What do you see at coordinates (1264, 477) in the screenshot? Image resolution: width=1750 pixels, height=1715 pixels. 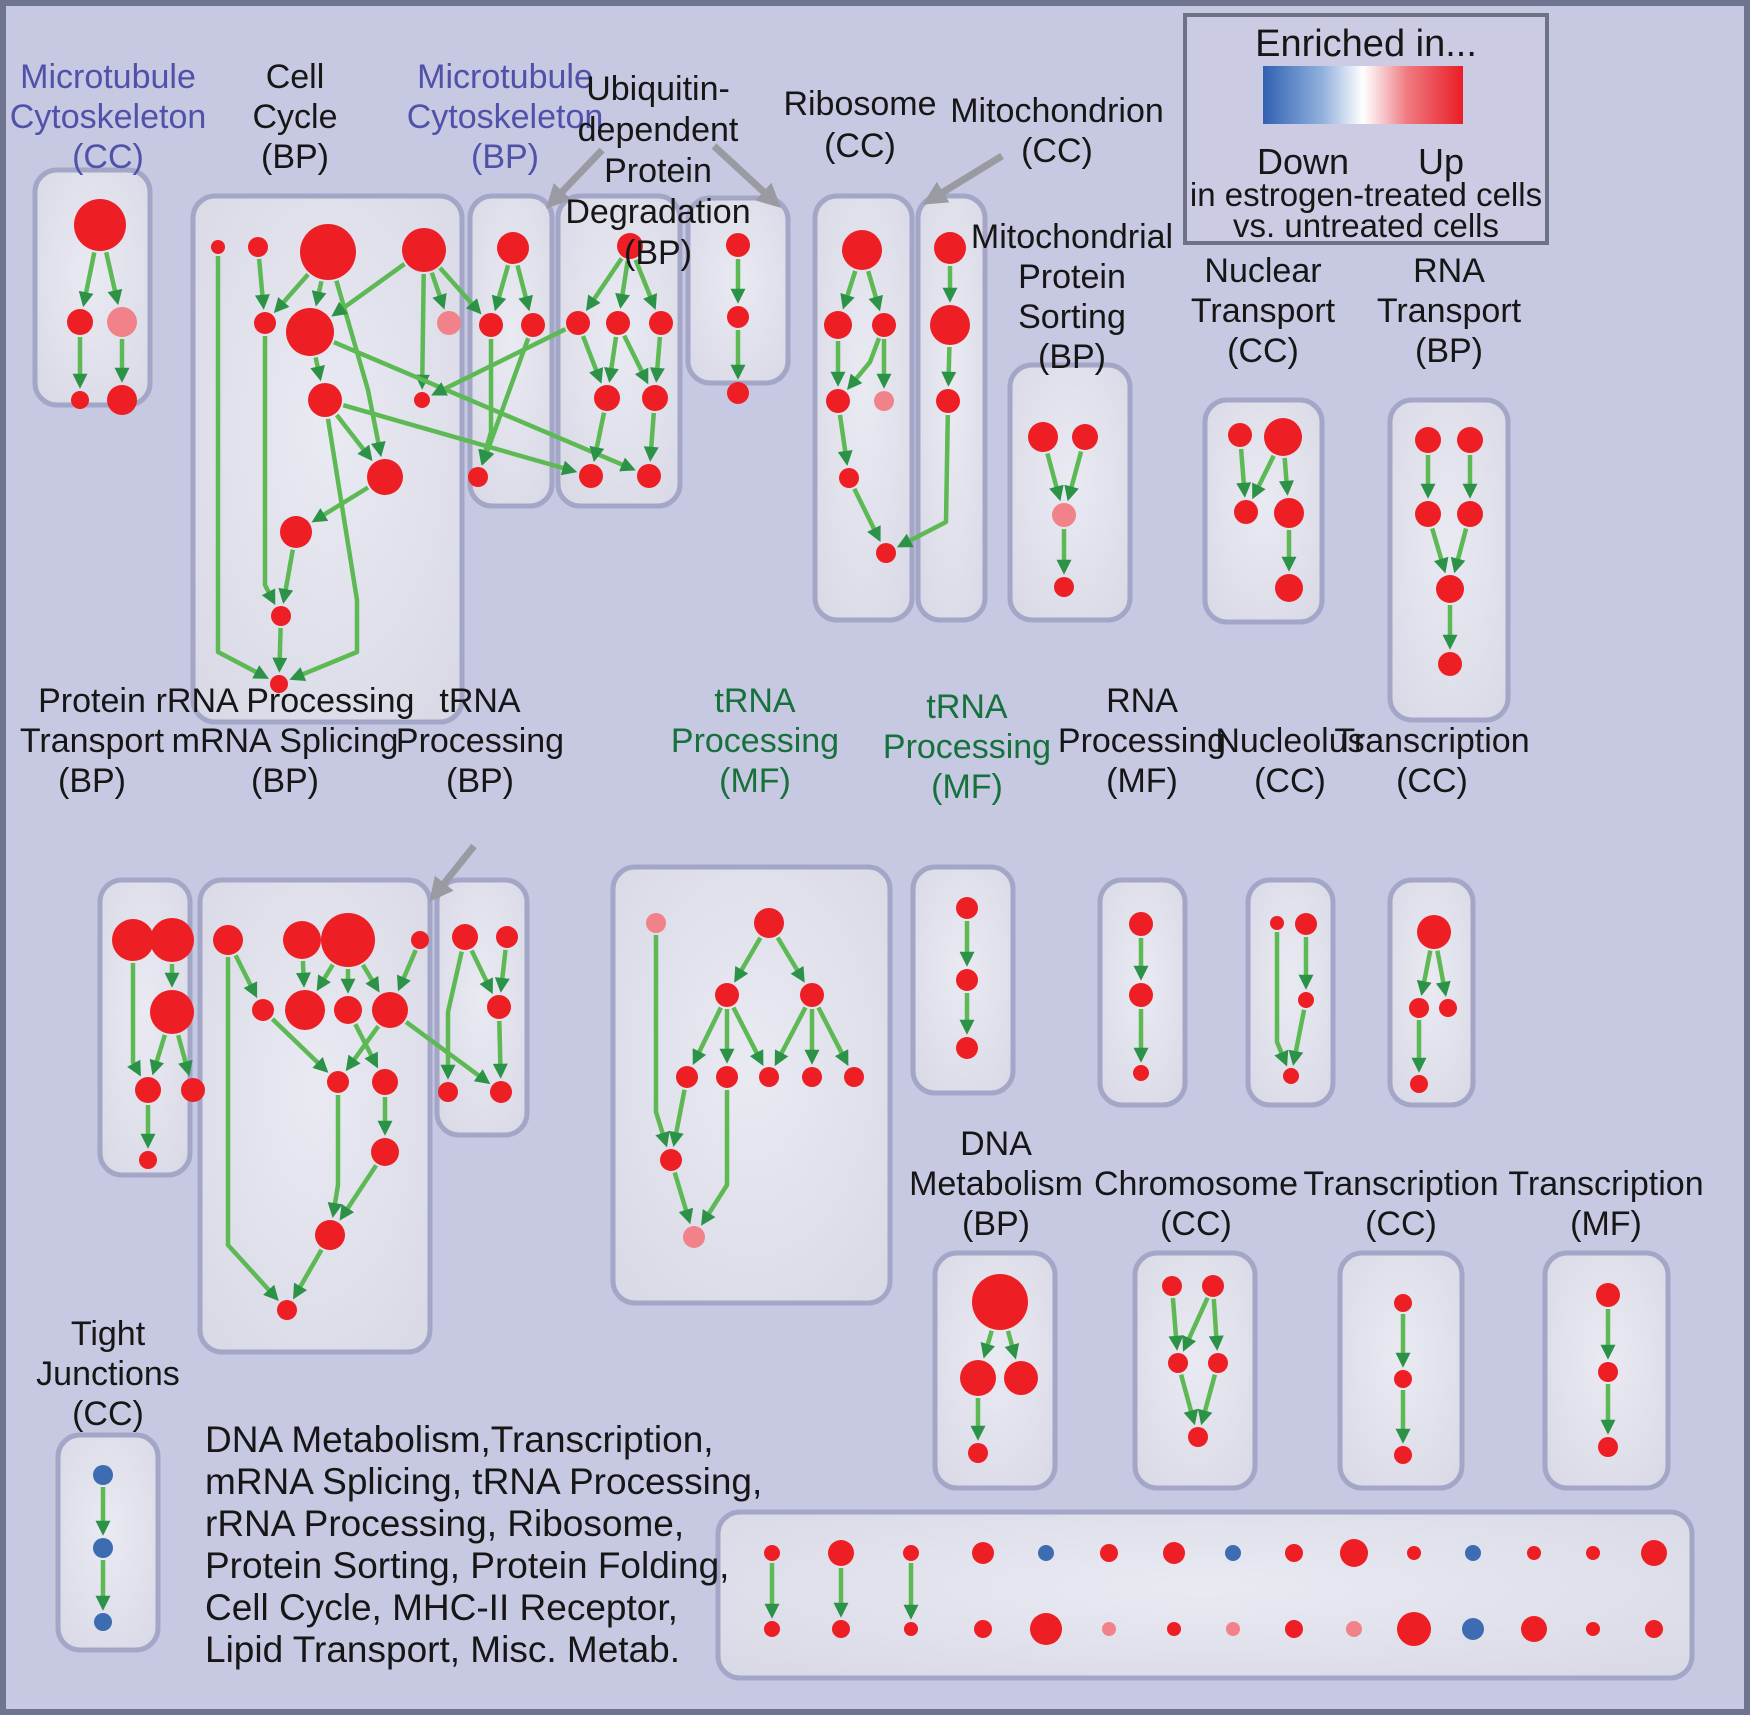 I see `edge-nut1-nut2` at bounding box center [1264, 477].